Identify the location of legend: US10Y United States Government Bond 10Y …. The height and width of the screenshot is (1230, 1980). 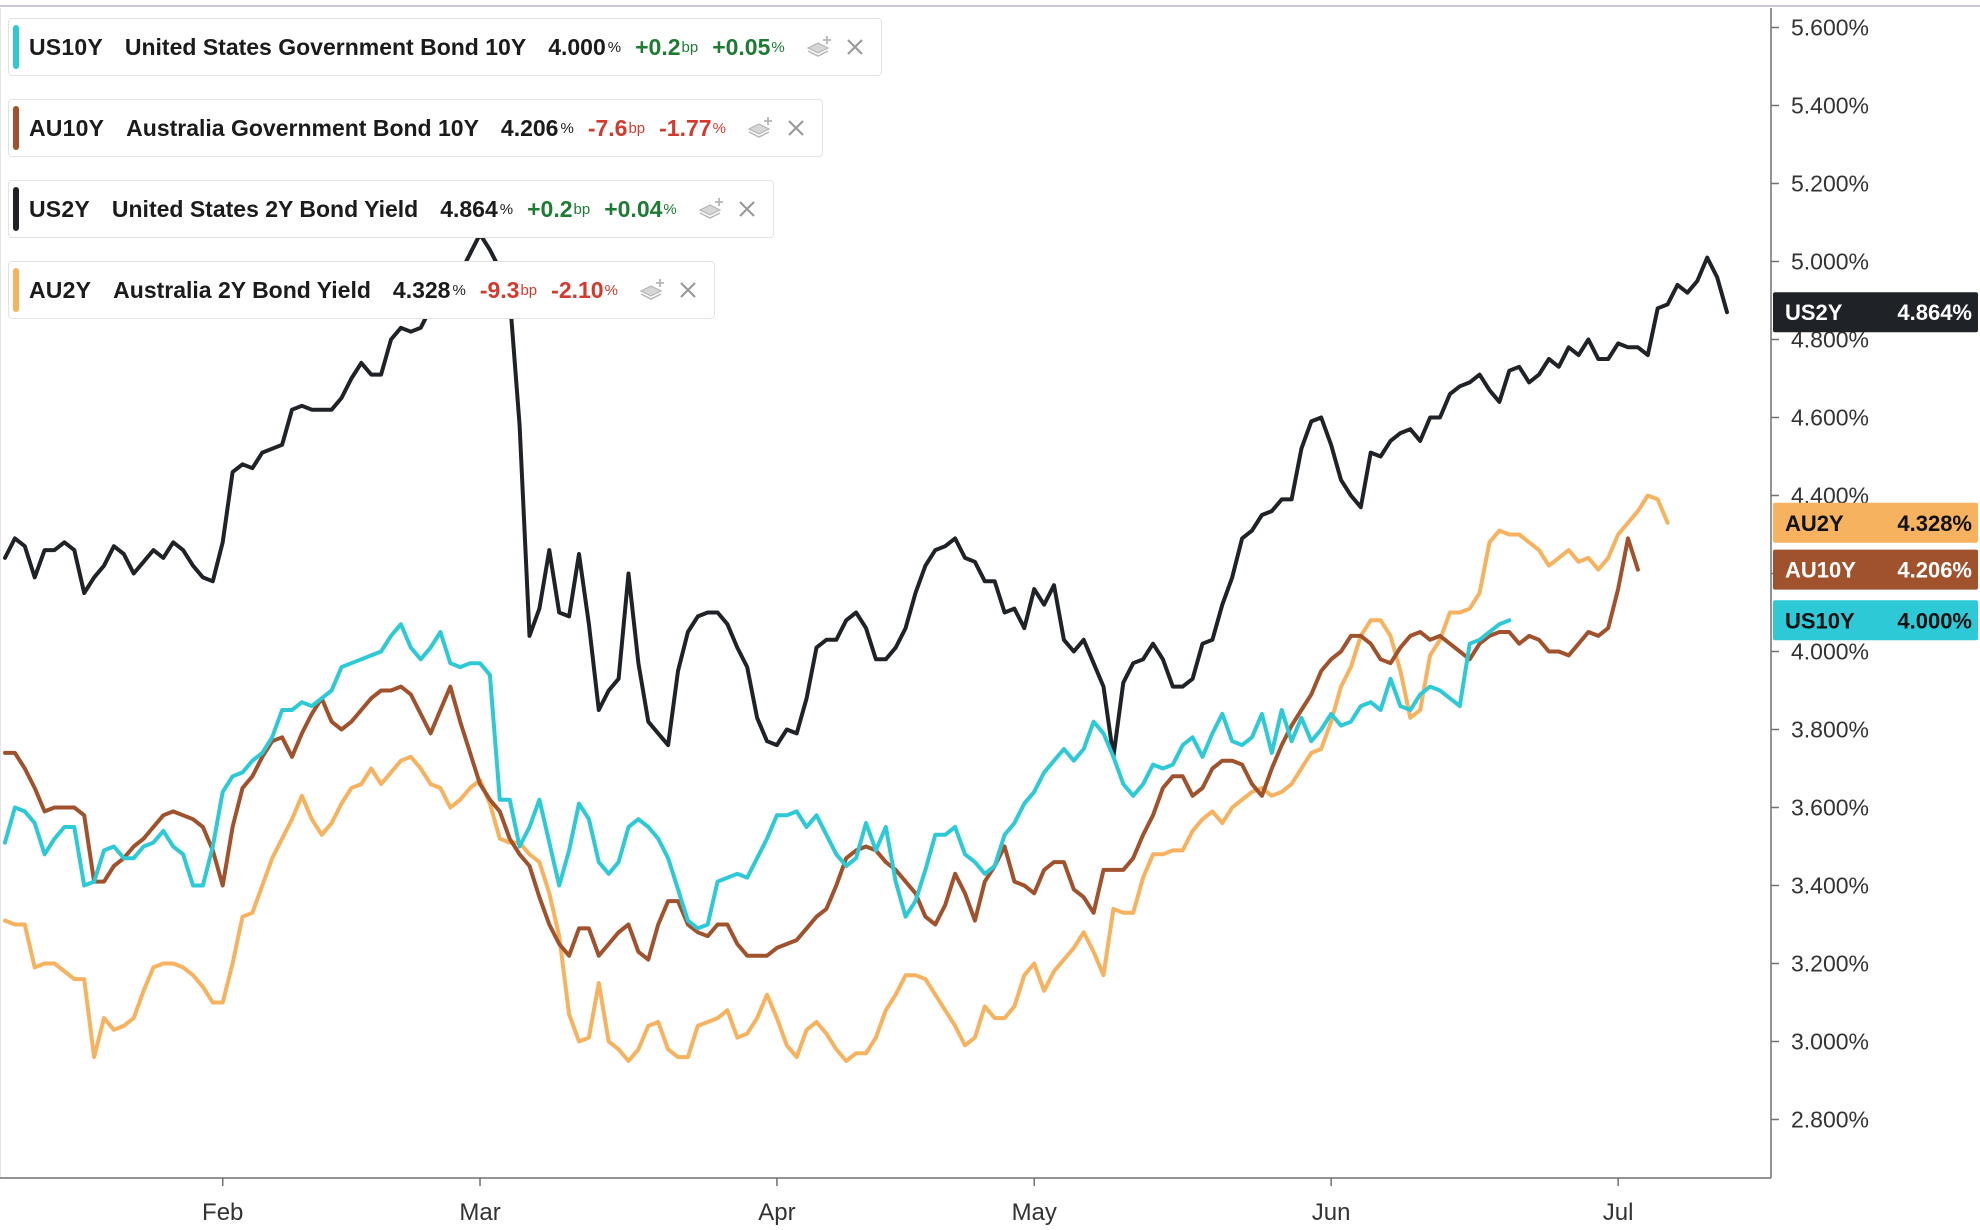
(445, 180).